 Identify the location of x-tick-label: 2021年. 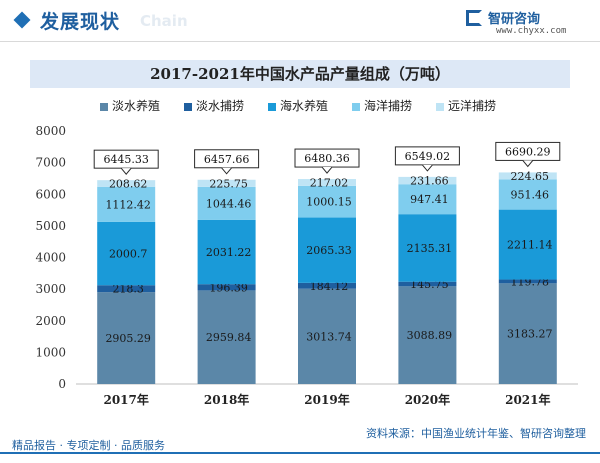
(527, 399).